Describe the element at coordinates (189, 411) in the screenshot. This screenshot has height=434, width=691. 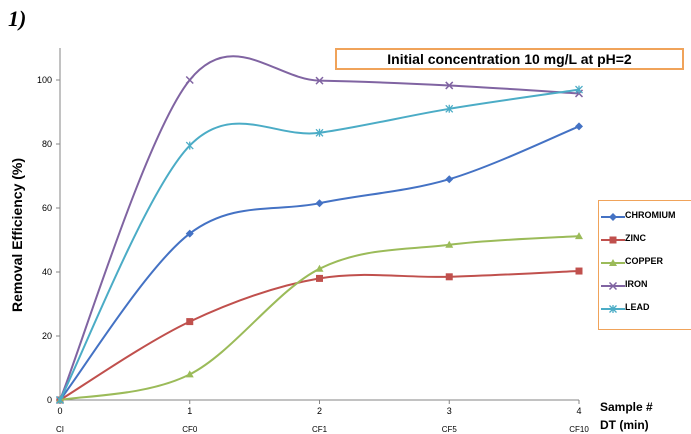
I see `x-tick-label: 1` at that location.